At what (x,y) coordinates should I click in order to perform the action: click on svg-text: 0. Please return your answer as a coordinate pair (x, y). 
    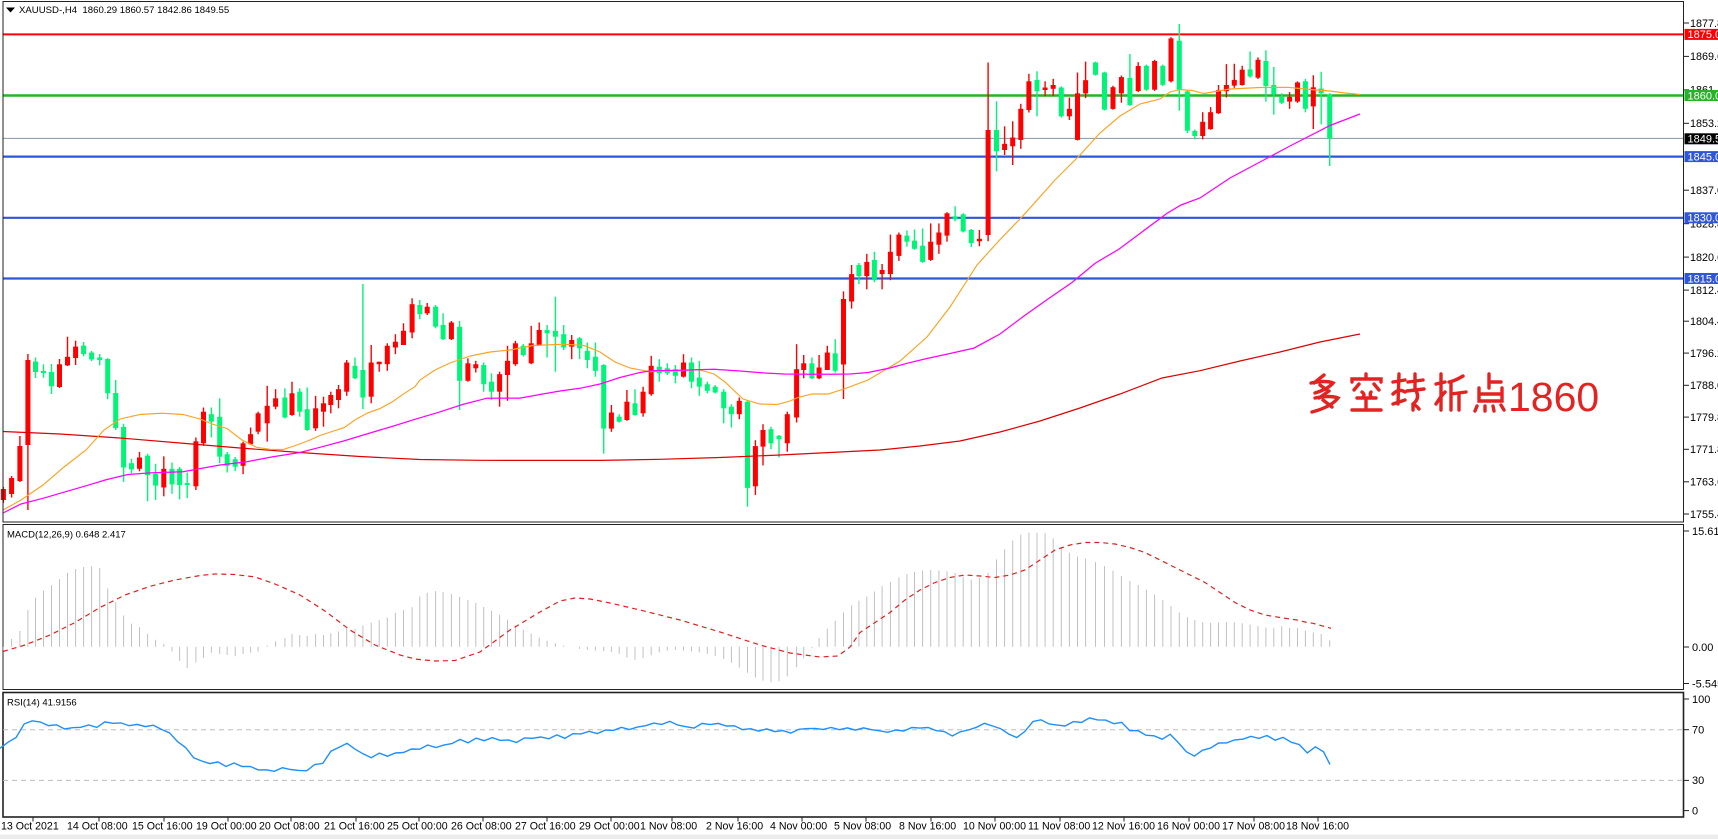
    Looking at the image, I should click on (1695, 811).